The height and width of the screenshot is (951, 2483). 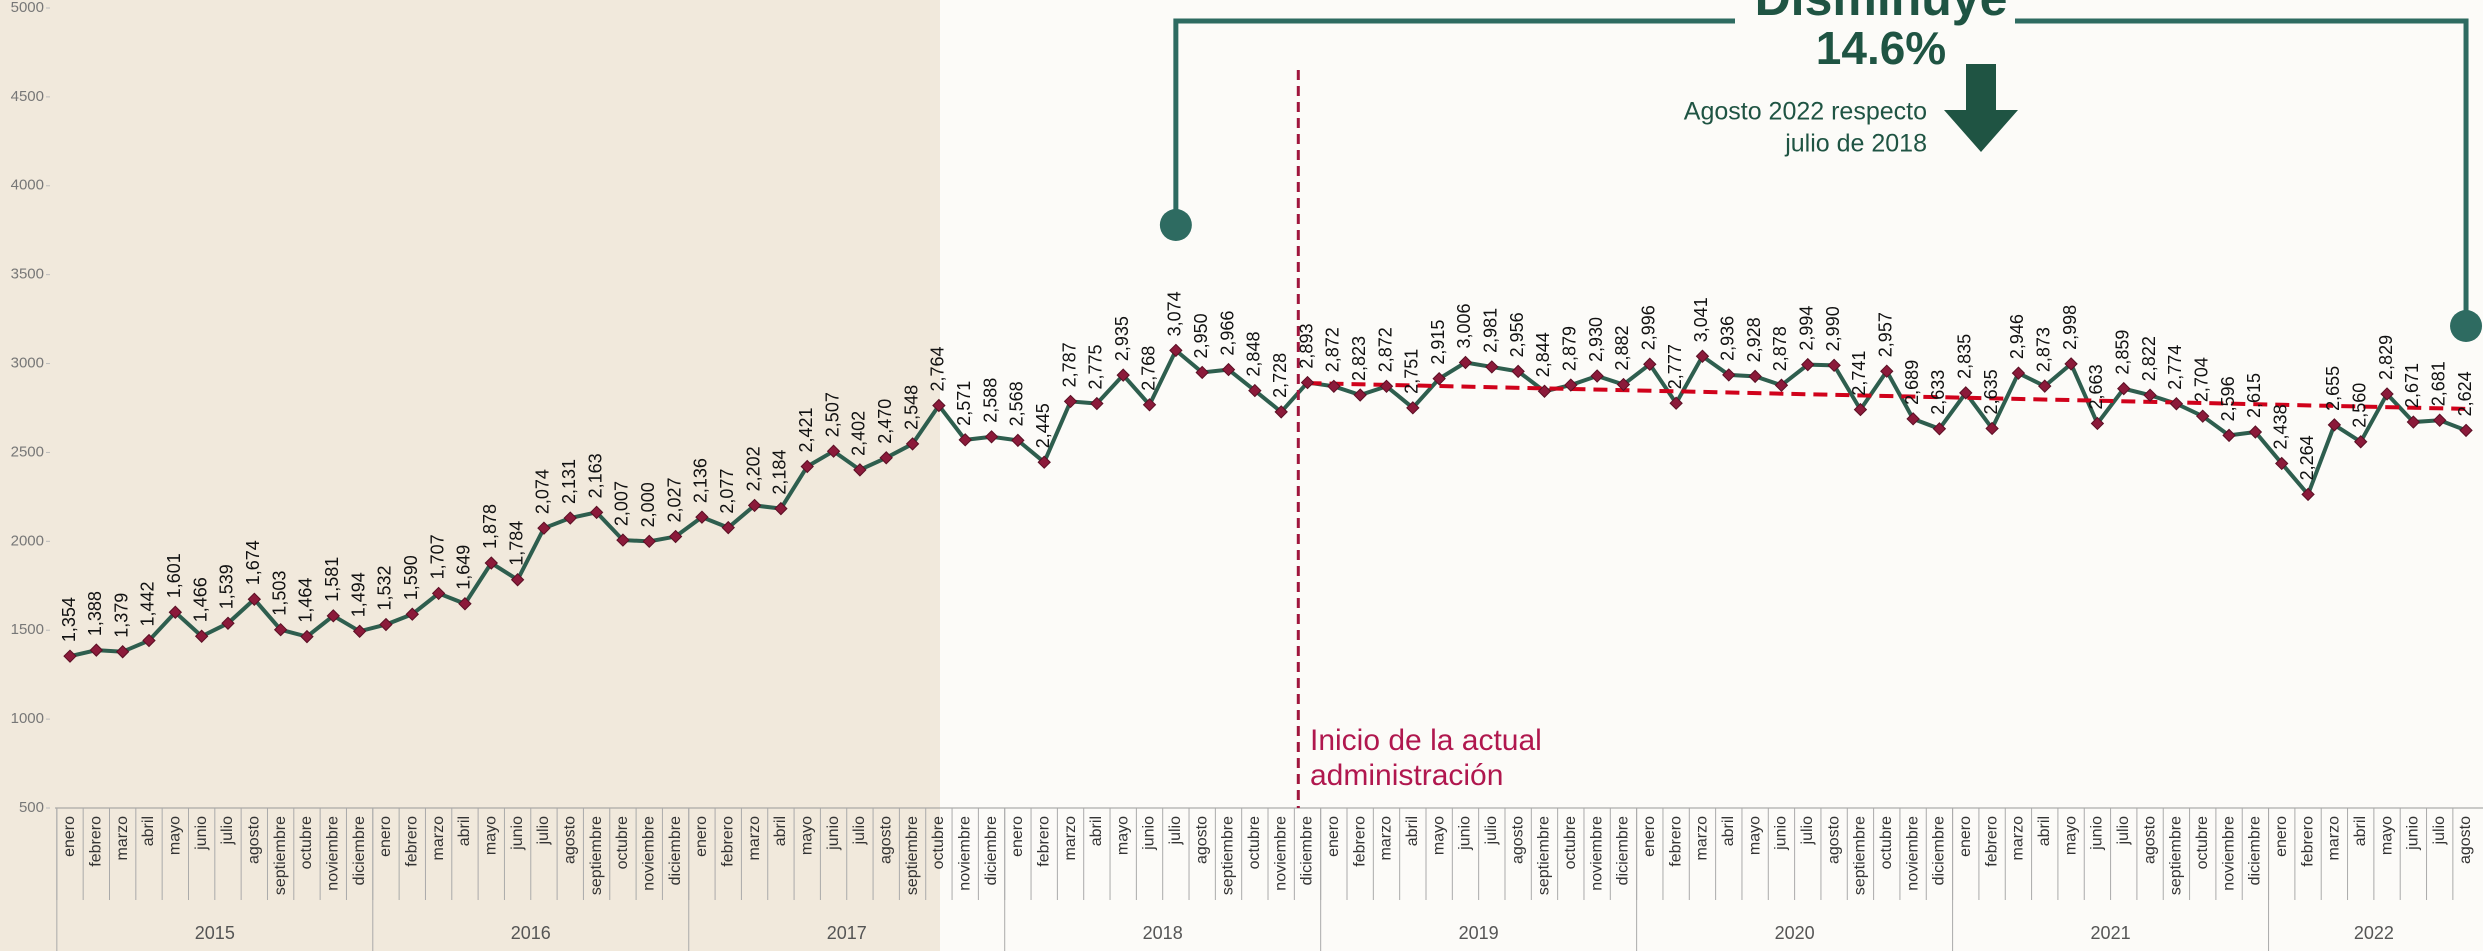 I want to click on year-label: 2021, so click(x=2111, y=933).